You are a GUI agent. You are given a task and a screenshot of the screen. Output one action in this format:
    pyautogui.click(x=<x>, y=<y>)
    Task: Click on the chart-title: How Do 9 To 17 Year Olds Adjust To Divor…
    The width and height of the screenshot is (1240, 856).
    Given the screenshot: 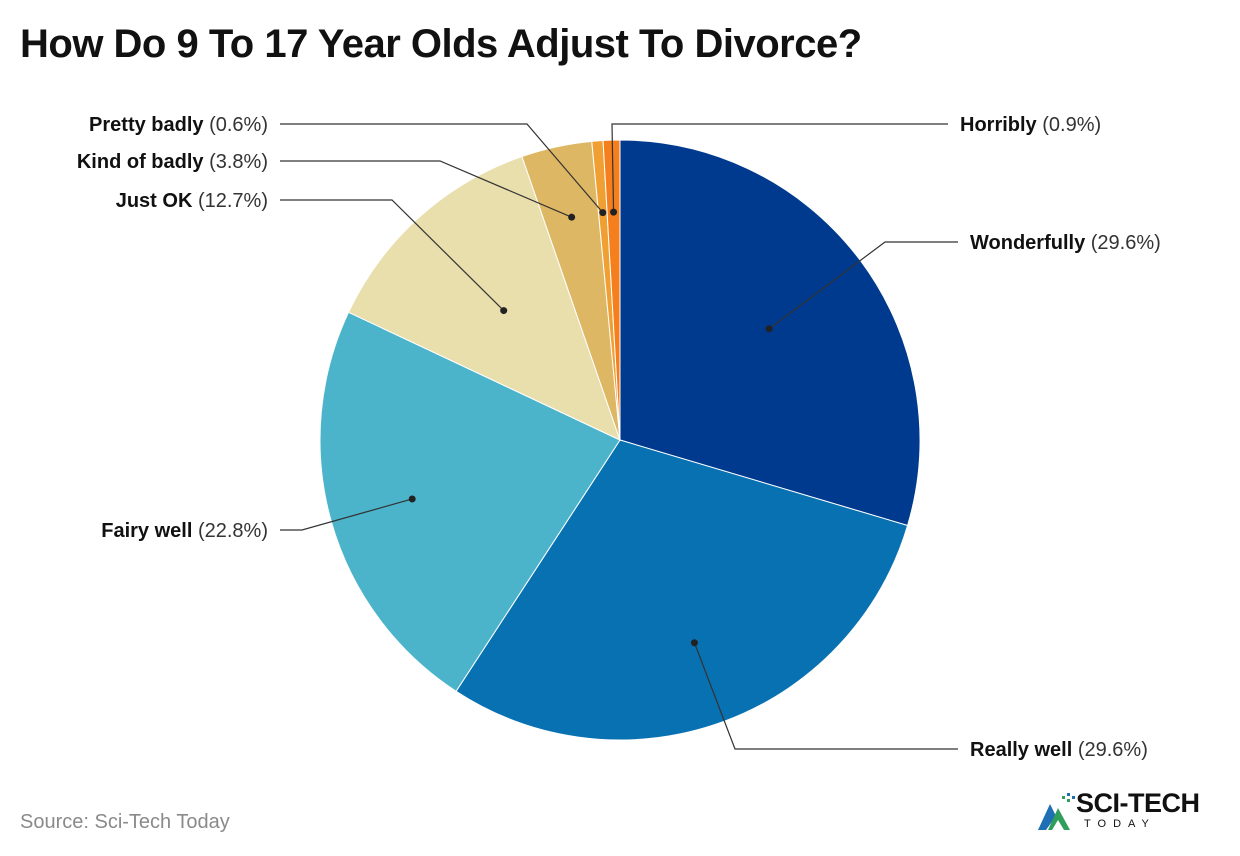 What is the action you would take?
    pyautogui.click(x=441, y=44)
    